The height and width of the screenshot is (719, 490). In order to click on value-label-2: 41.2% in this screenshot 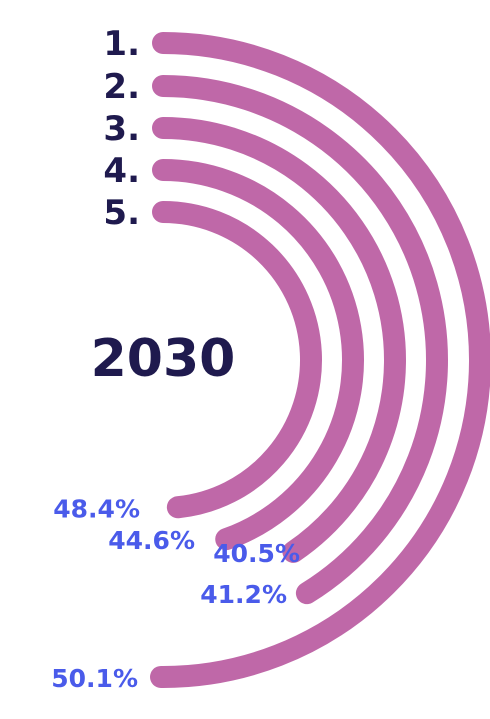, I will do `click(243, 594)`.